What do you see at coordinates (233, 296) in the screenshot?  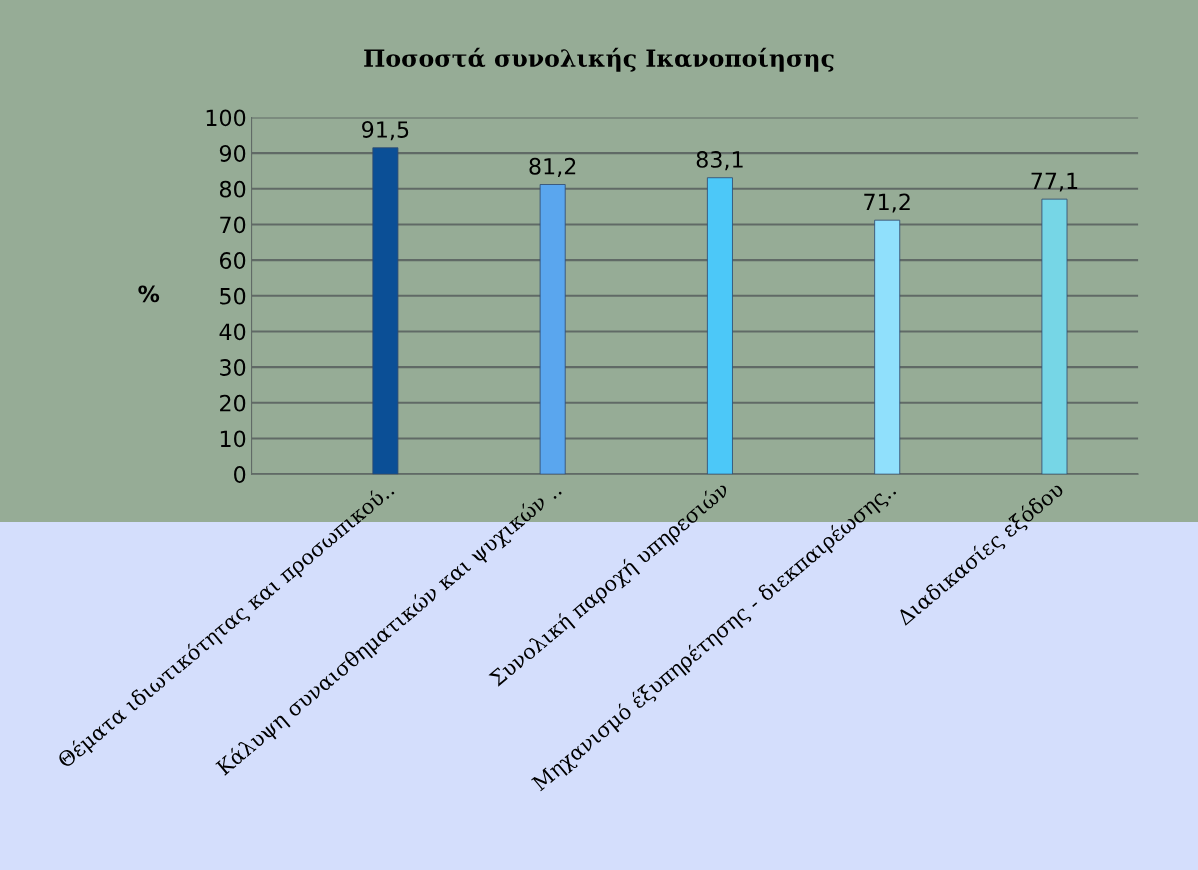 I see `y-tick-label: 50` at bounding box center [233, 296].